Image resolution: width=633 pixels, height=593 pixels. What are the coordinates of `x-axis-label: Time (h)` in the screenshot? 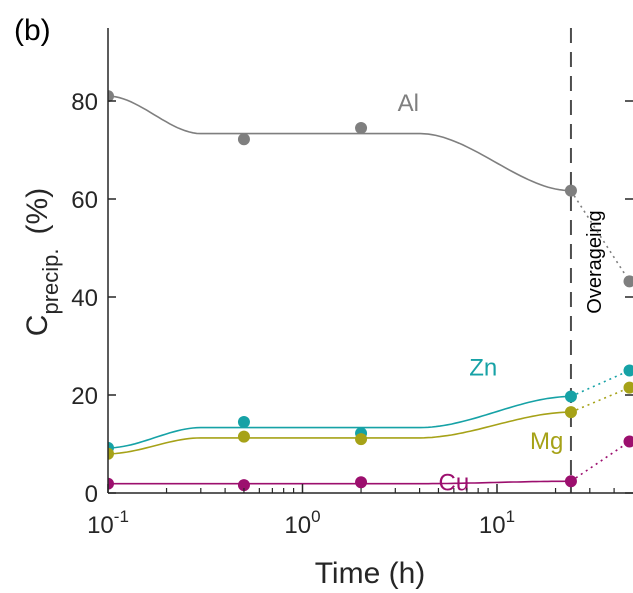 It's located at (370, 573).